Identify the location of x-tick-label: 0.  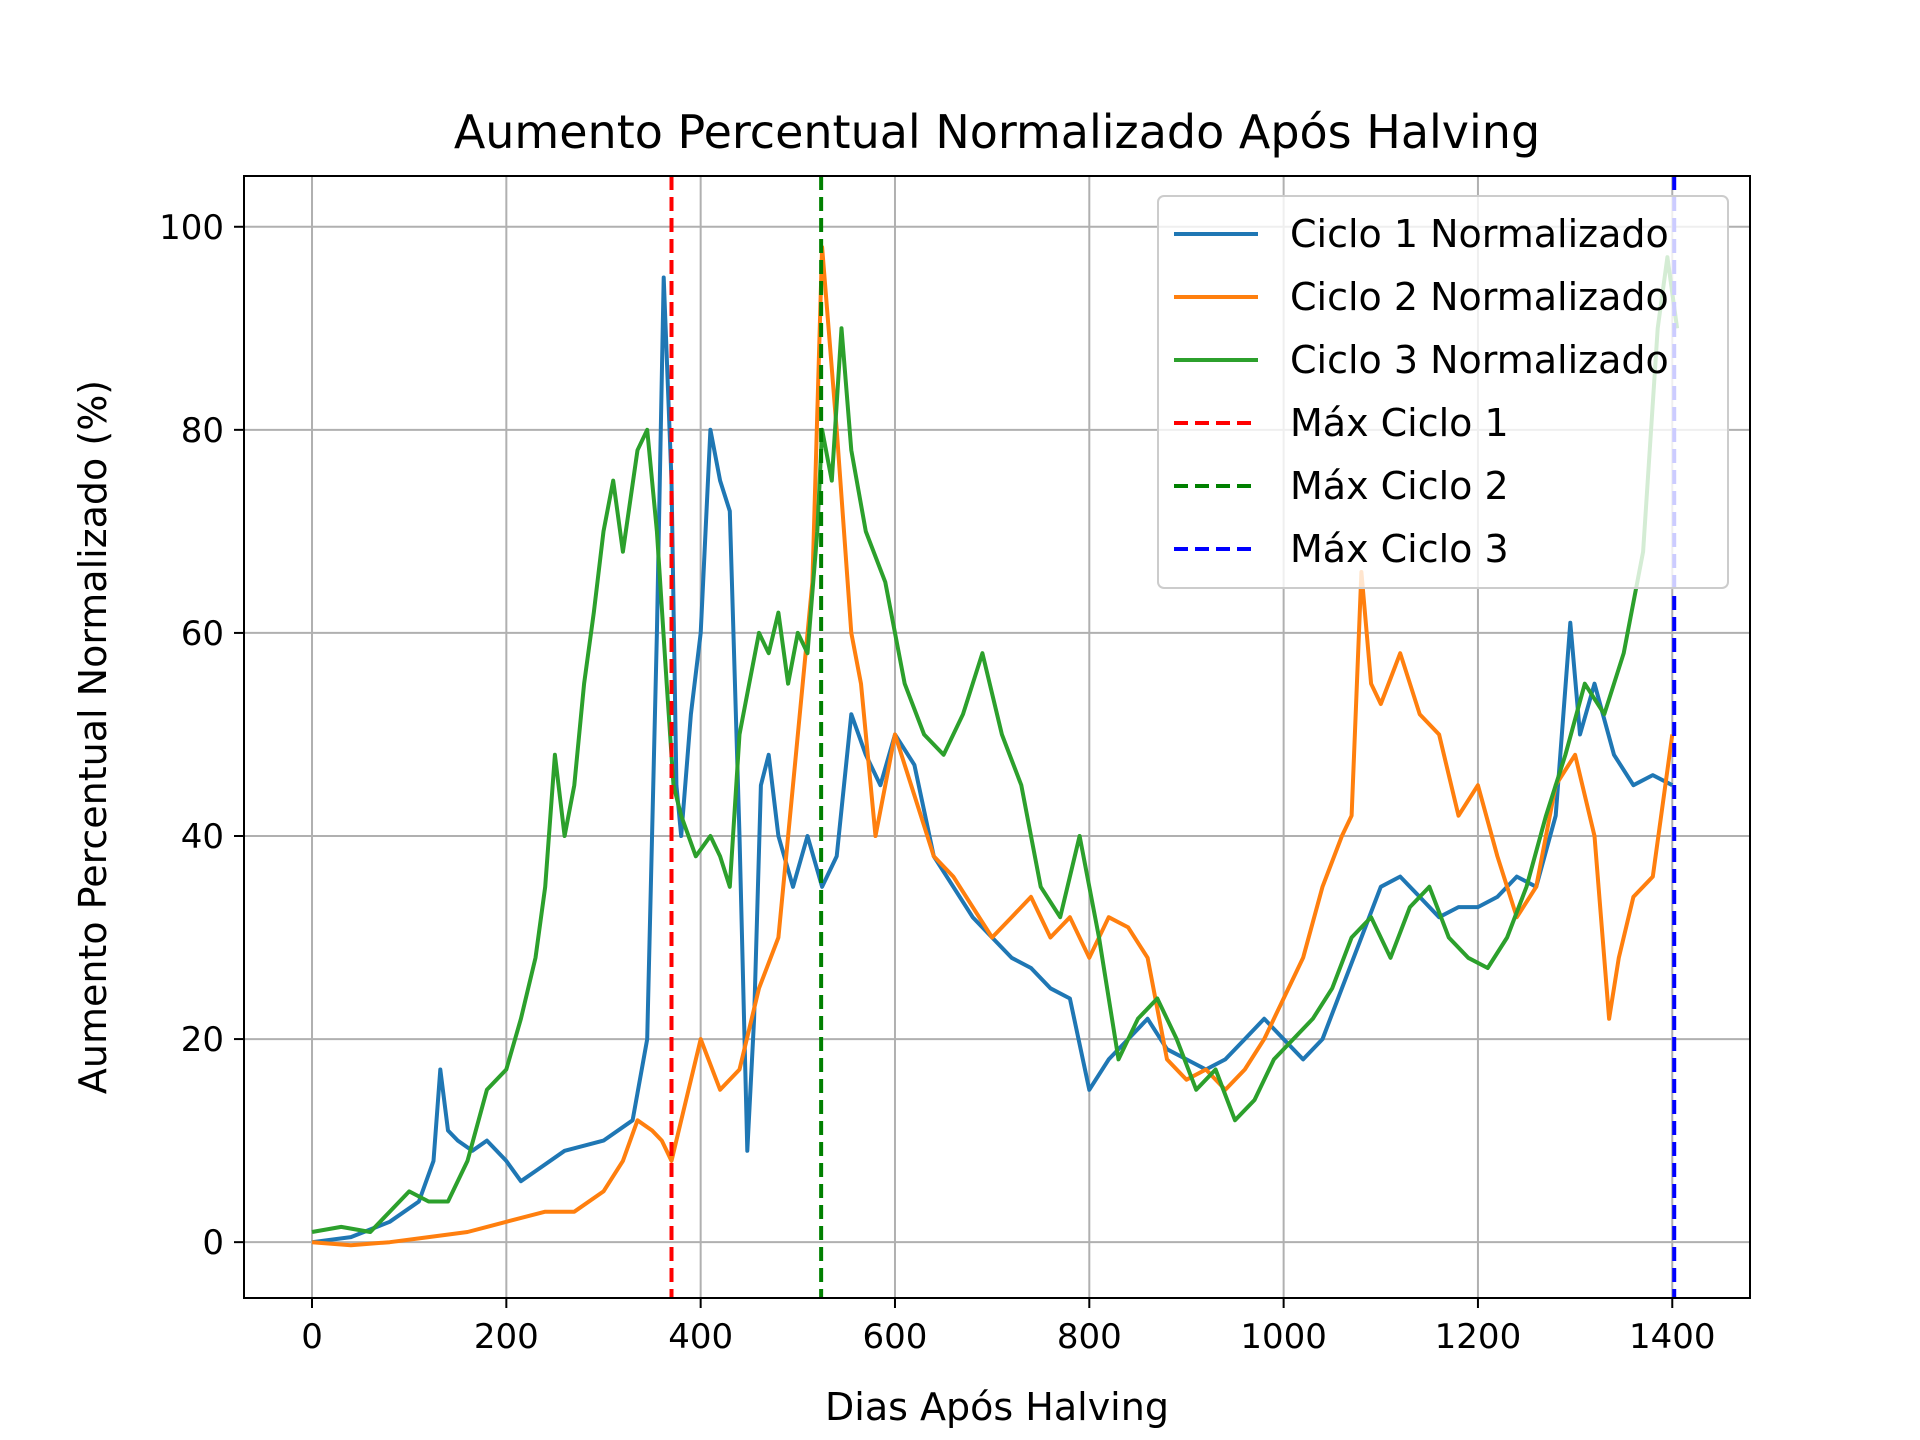
(312, 1337).